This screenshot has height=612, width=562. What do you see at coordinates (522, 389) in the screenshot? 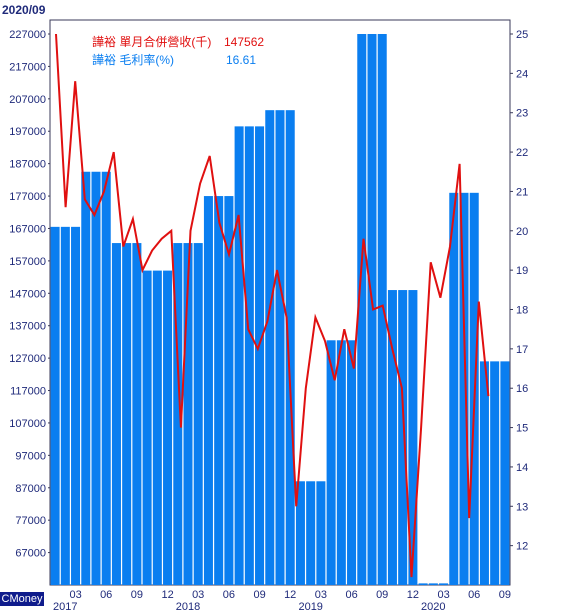
I see `right-axis-tick-label: 16` at bounding box center [522, 389].